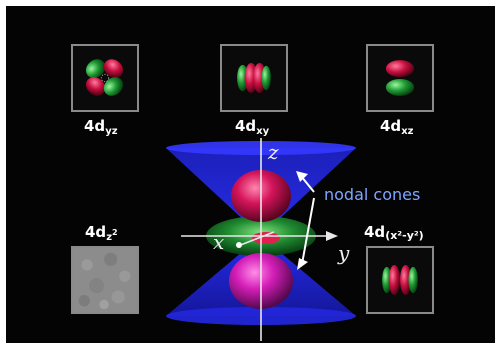  I want to click on orbital-4dx2y2-thumbnail, so click(400, 280).